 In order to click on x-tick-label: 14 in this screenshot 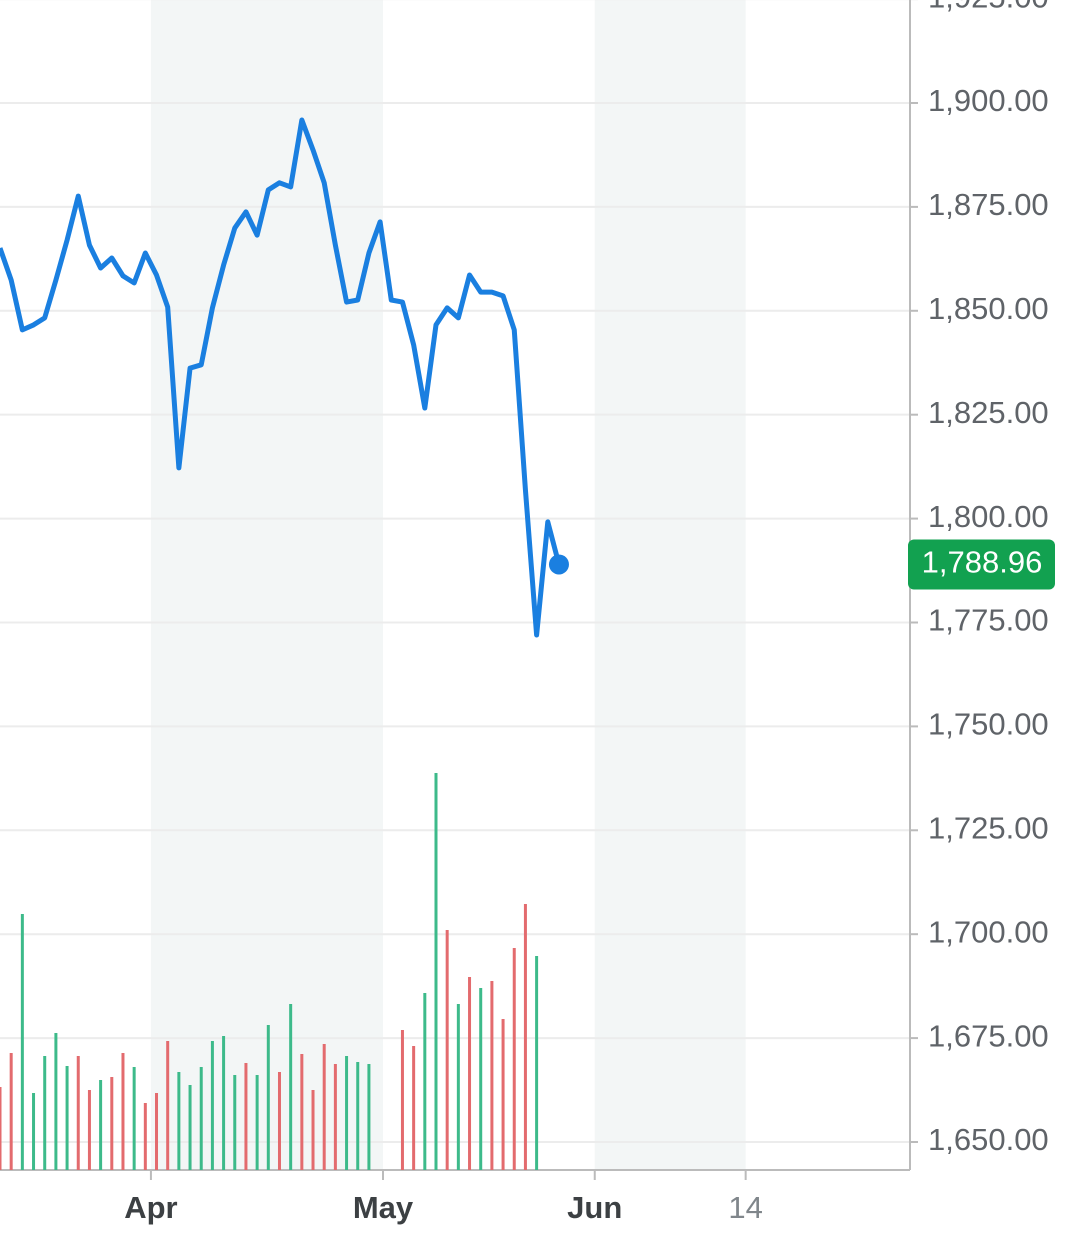, I will do `click(745, 1207)`.